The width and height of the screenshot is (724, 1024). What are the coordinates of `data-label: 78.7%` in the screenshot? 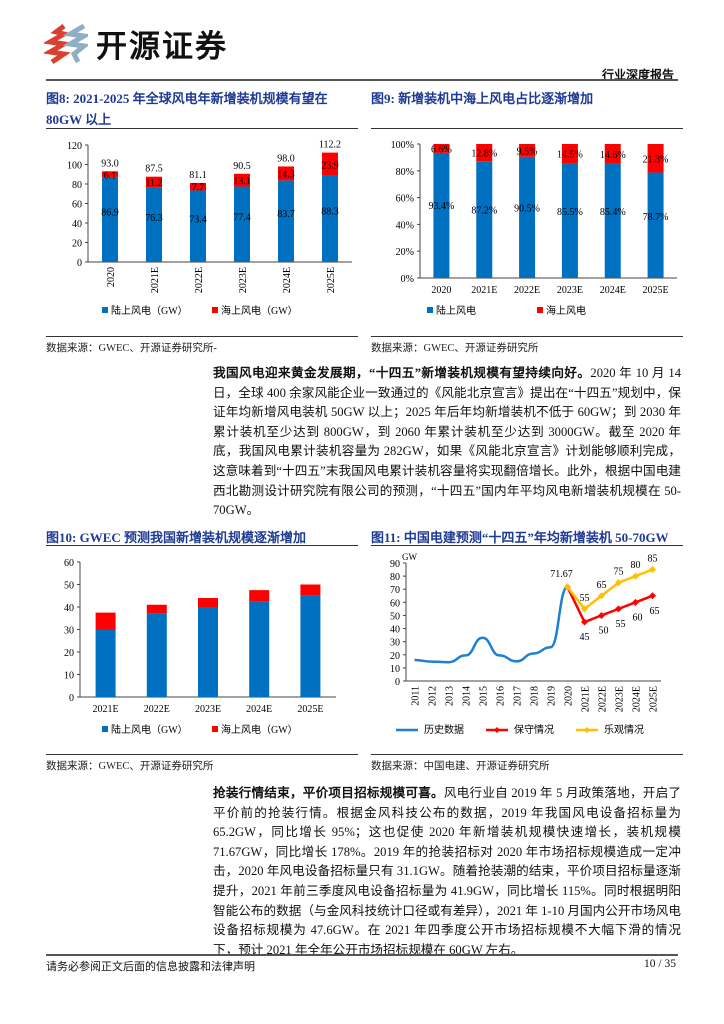 It's located at (656, 217).